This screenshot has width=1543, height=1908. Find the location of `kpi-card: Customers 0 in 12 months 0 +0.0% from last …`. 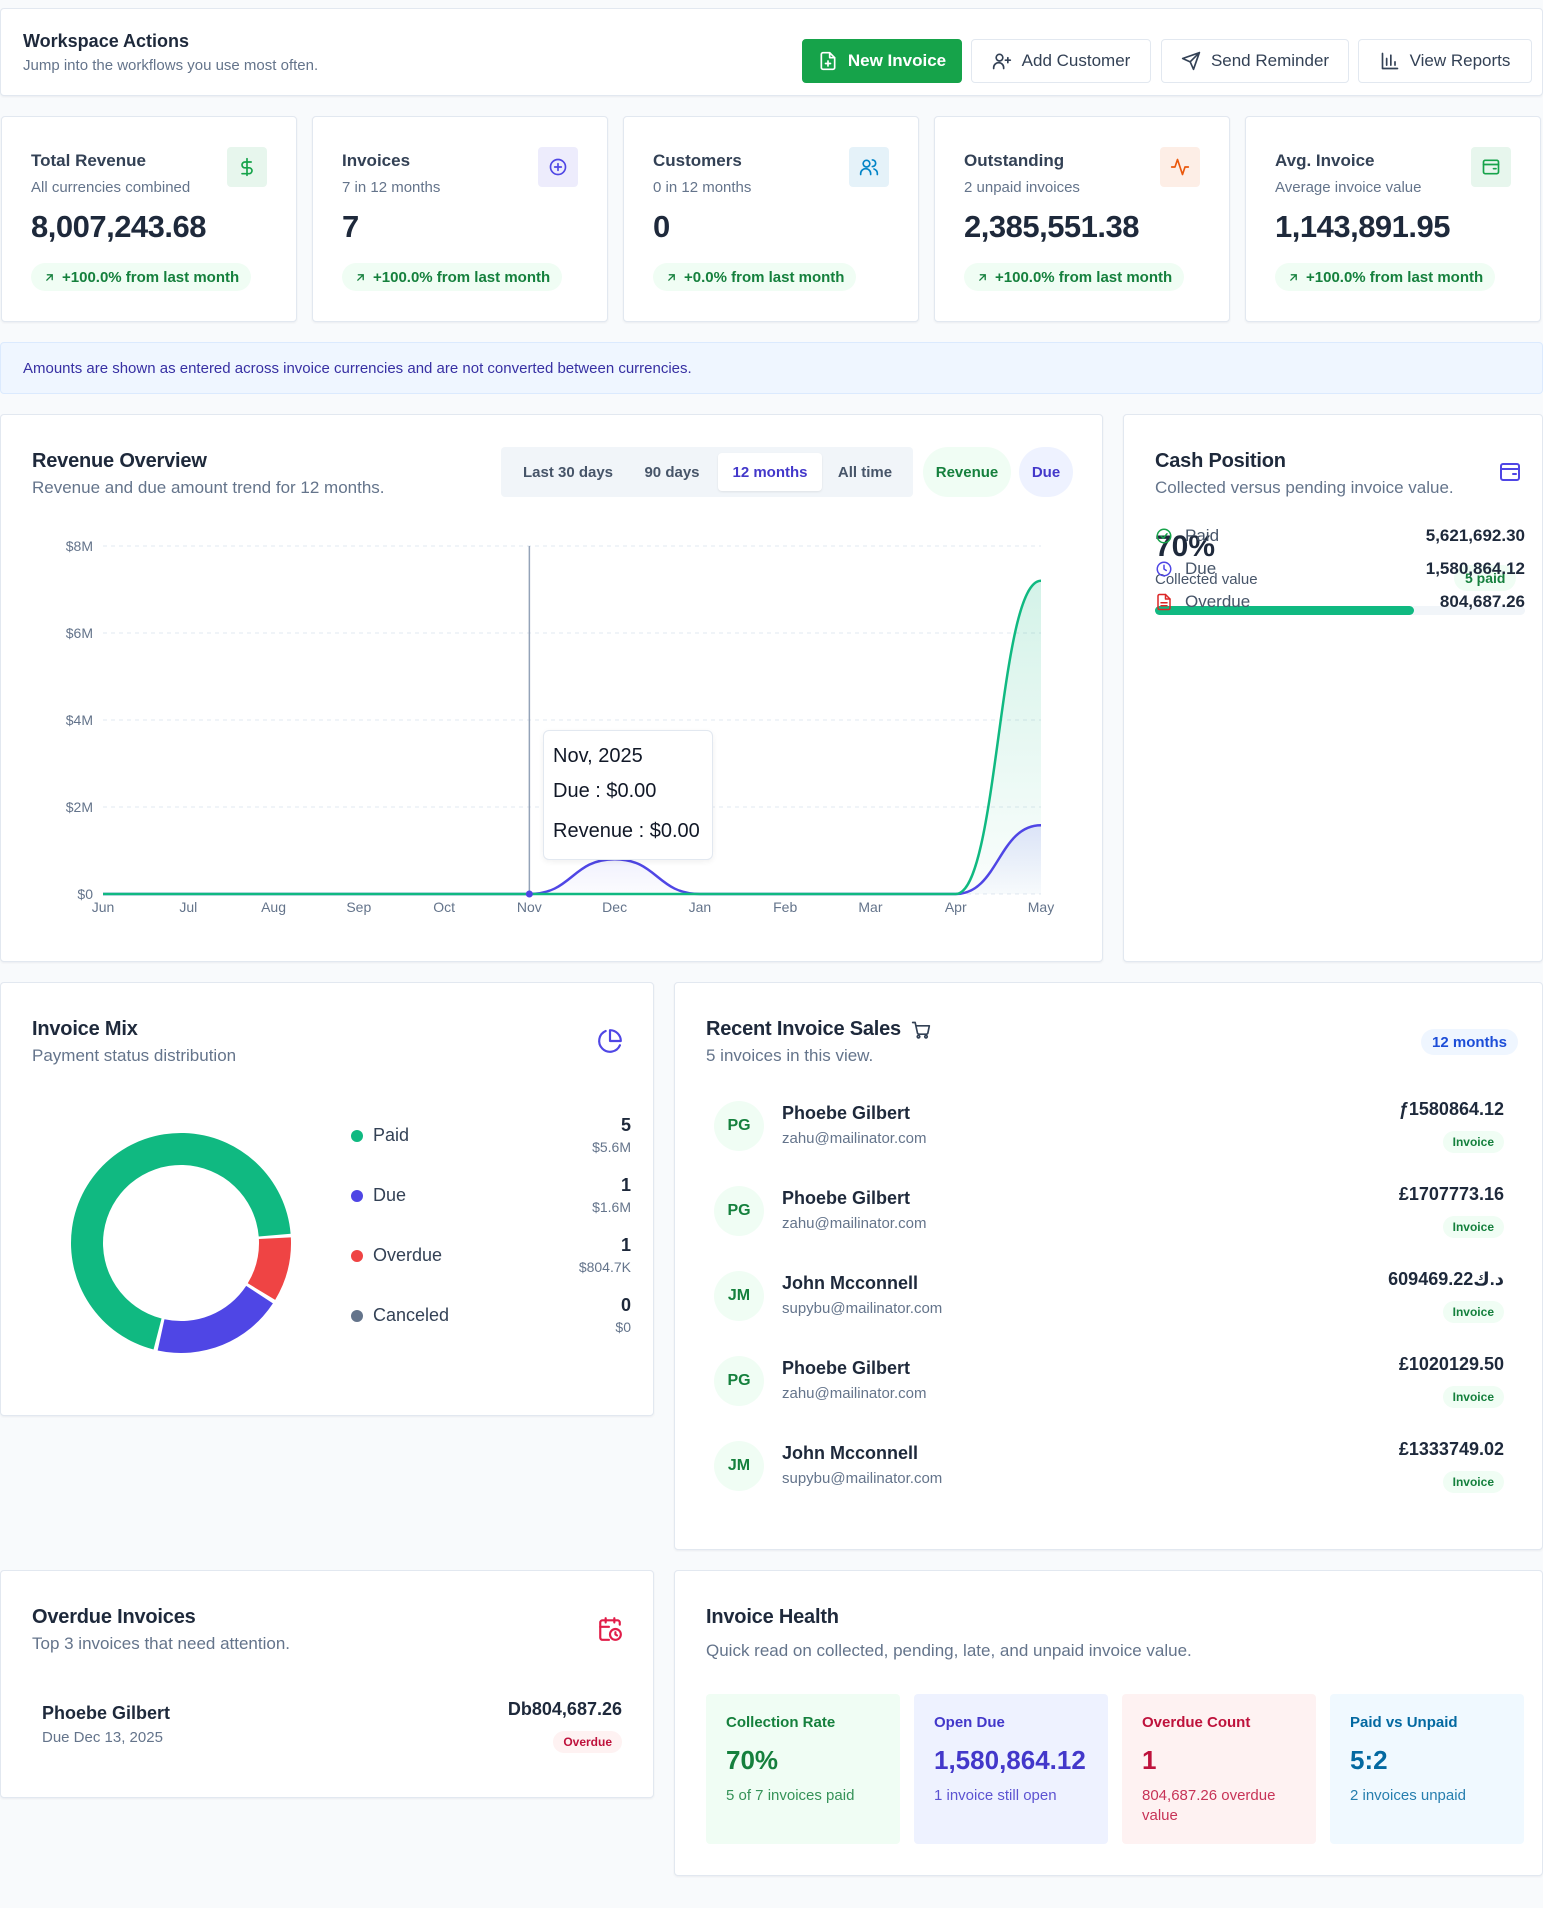

kpi-card: Customers 0 in 12 months 0 +0.0% from last … is located at coordinates (771, 219).